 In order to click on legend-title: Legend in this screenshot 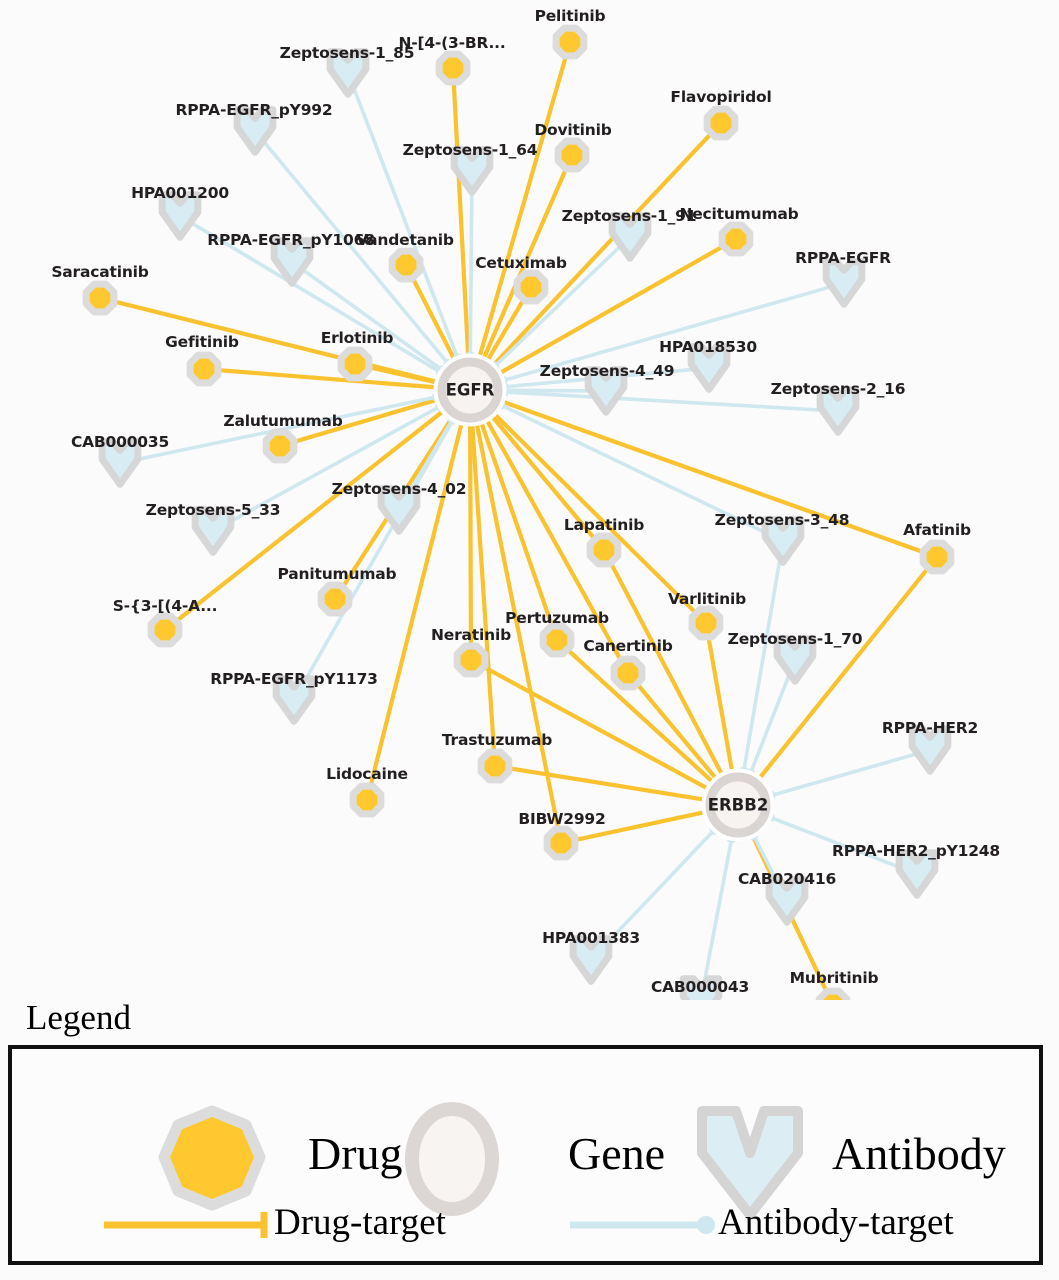, I will do `click(78, 1017)`.